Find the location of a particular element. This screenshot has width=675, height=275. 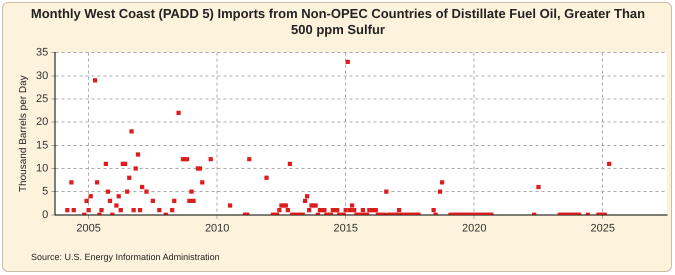

x-tick-label: 2010 is located at coordinates (217, 228).